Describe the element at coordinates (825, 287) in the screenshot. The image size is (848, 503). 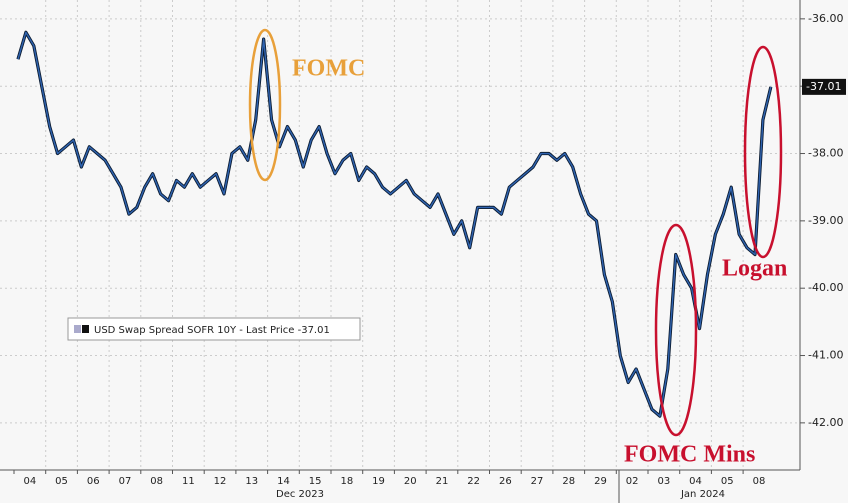
I see `y-tick-label: -40.00` at that location.